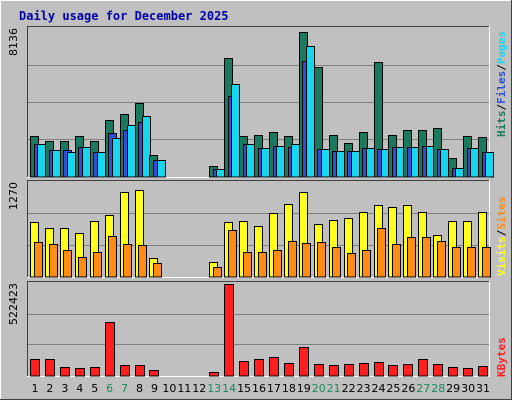  I want to click on x-tick-label: 16, so click(259, 388).